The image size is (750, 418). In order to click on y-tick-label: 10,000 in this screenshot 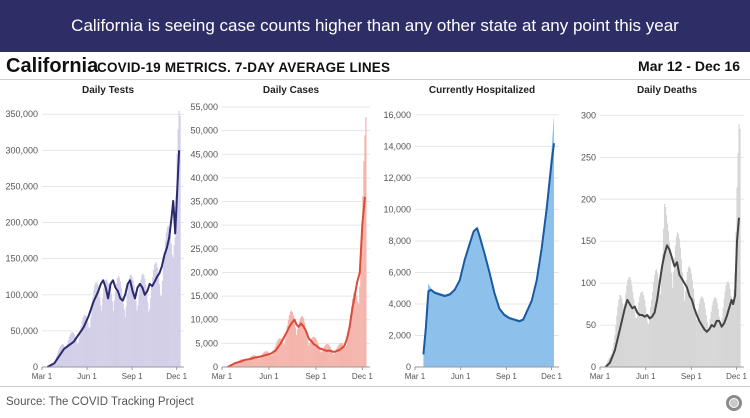, I will do `click(397, 209)`.